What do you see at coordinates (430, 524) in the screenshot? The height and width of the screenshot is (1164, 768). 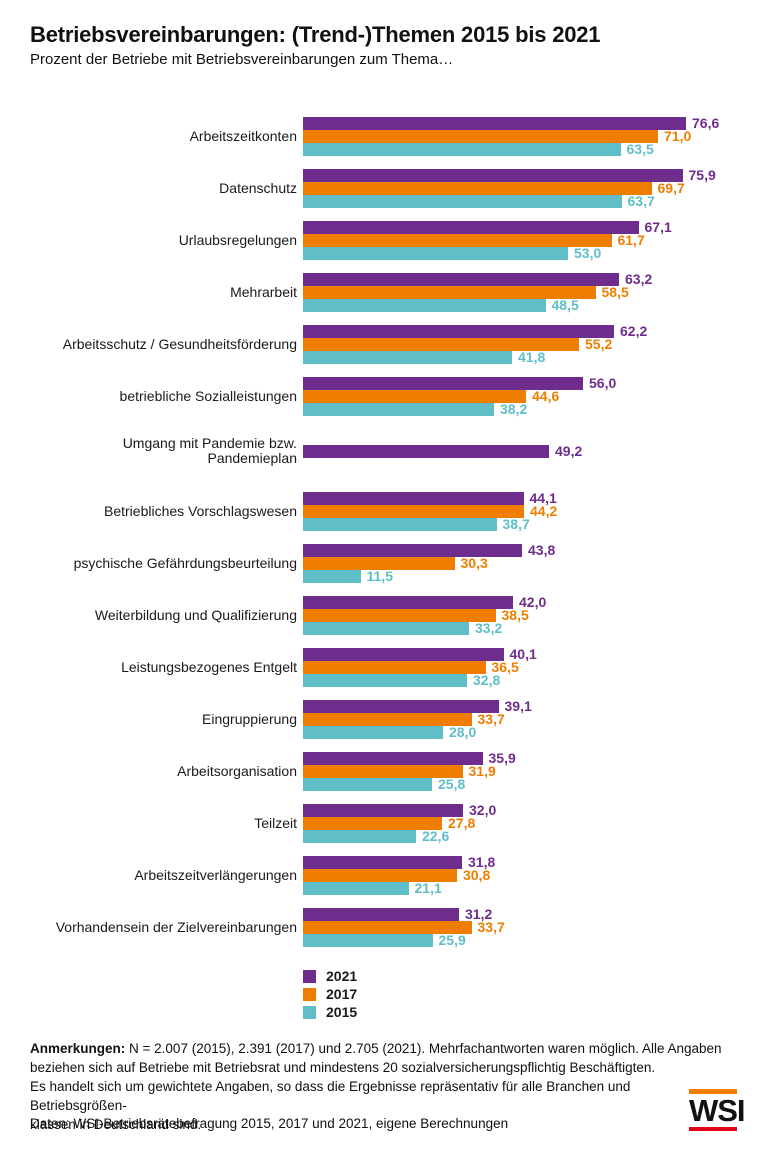 I see `bar-line: 38,7` at bounding box center [430, 524].